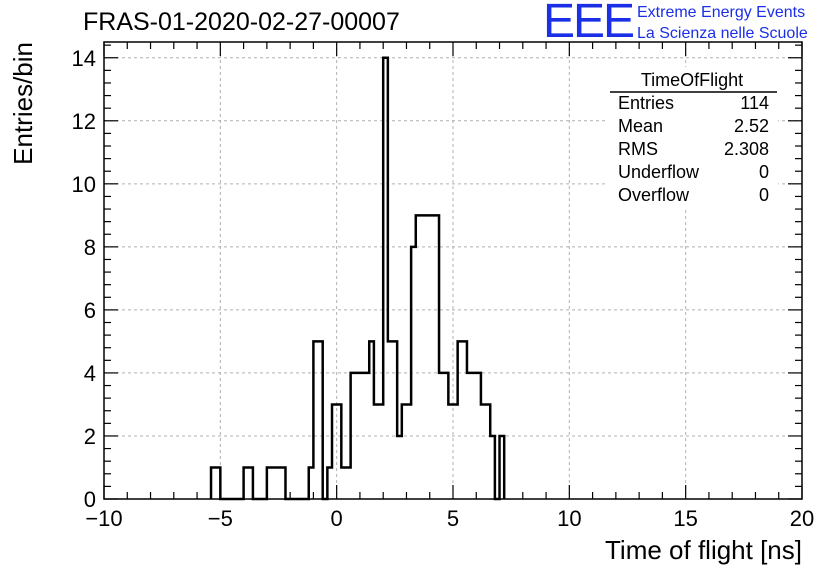  What do you see at coordinates (638, 149) in the screenshot?
I see `stats-row-label: RMS` at bounding box center [638, 149].